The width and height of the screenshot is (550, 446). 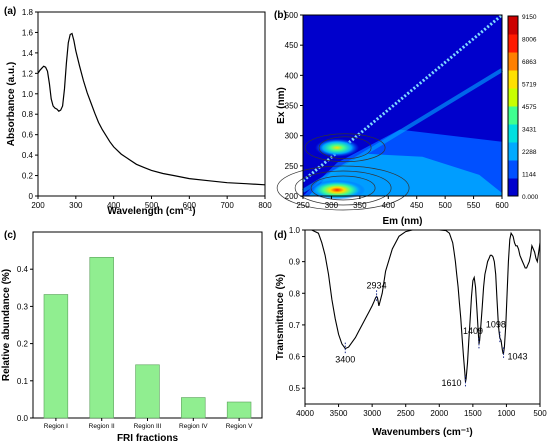 I want to click on panel-c-y-tick-label: 0.4, so click(x=23, y=269).